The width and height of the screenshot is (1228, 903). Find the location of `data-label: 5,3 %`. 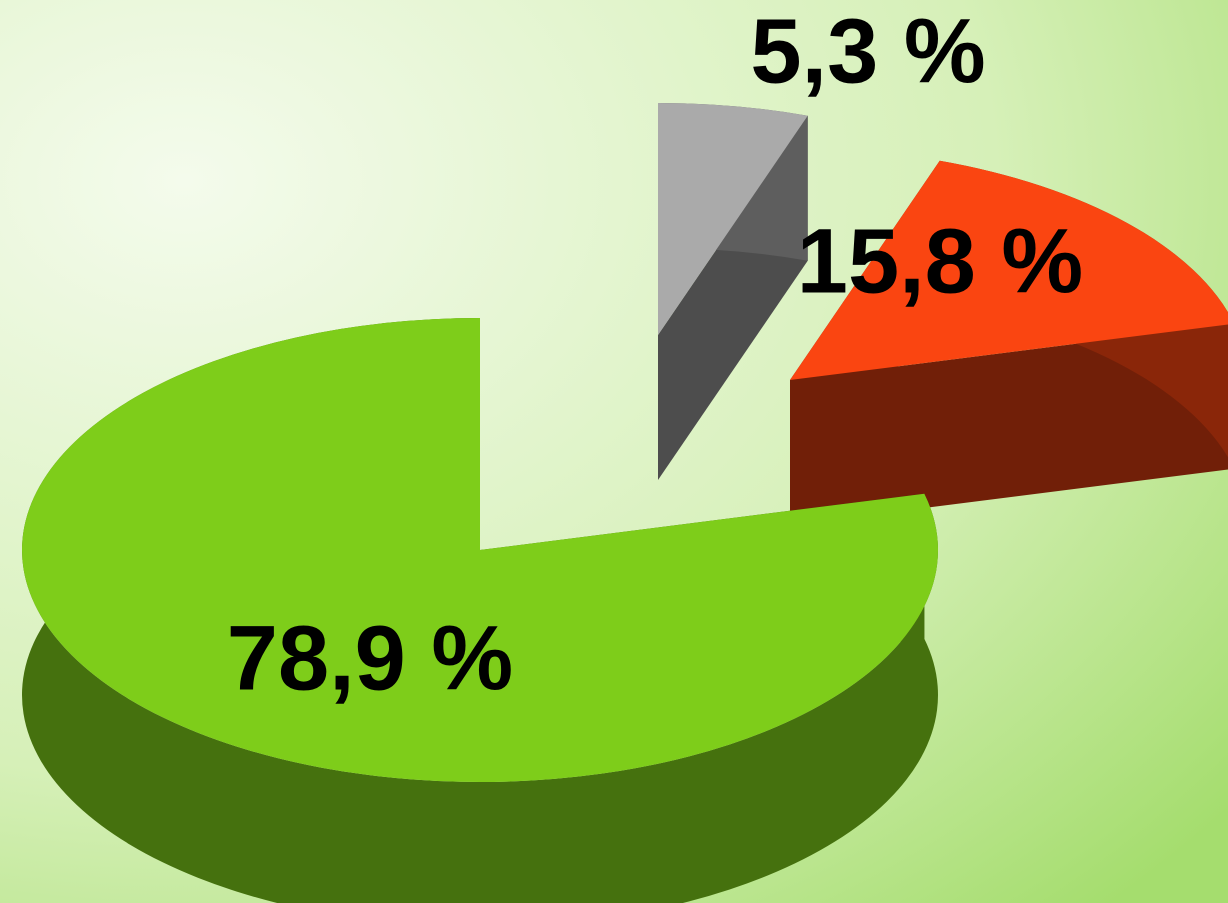

data-label: 5,3 % is located at coordinates (867, 51).